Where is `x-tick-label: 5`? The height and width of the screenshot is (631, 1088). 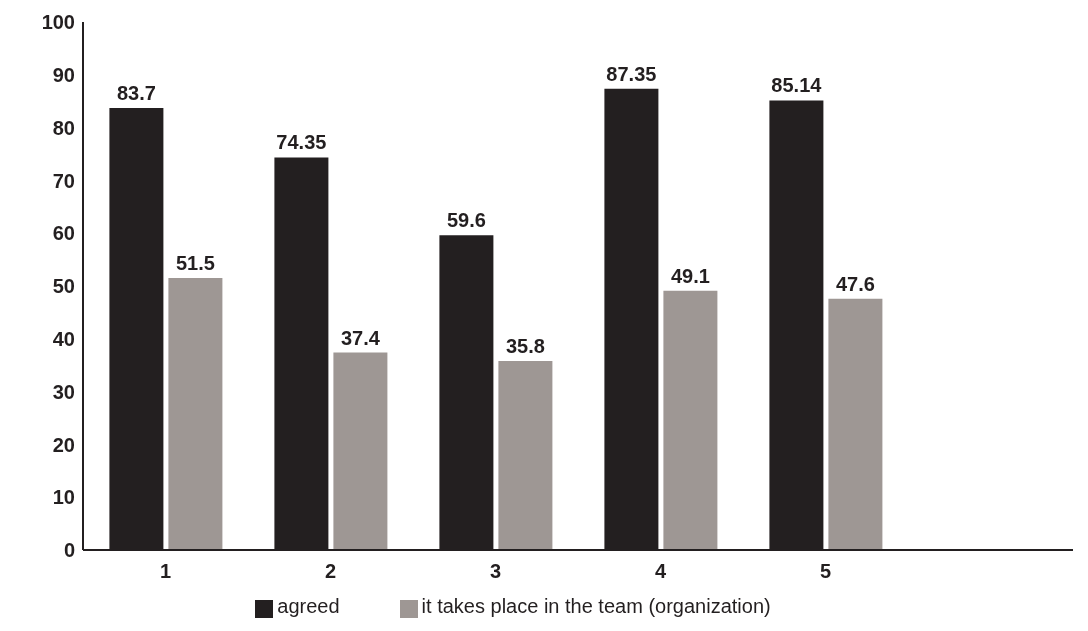
x-tick-label: 5 is located at coordinates (825, 571).